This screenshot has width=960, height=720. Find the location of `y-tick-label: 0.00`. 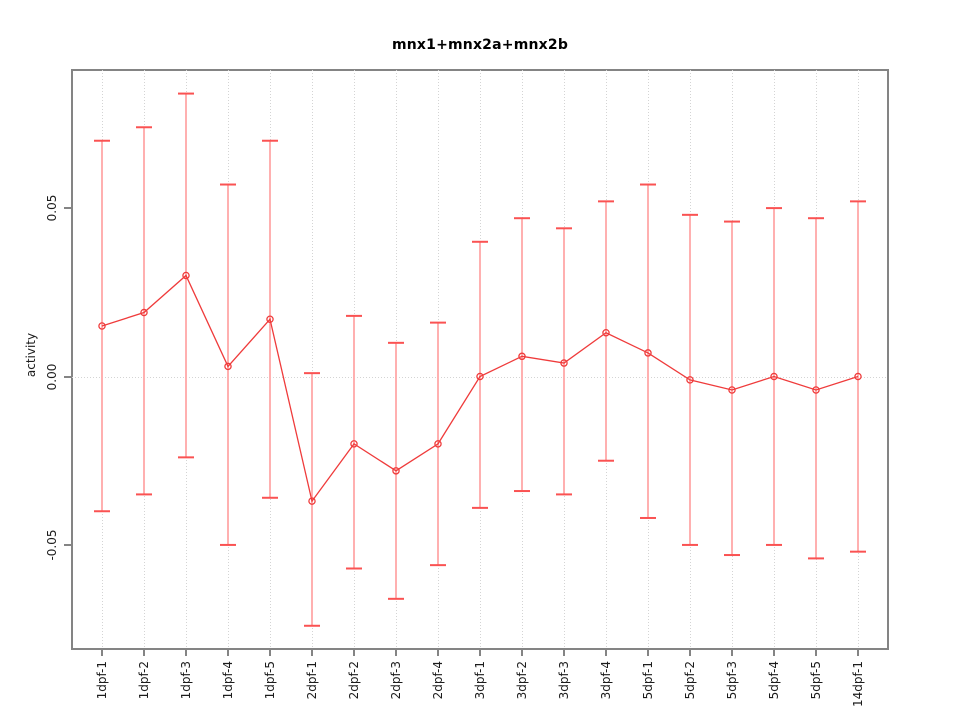

y-tick-label: 0.00 is located at coordinates (52, 376).